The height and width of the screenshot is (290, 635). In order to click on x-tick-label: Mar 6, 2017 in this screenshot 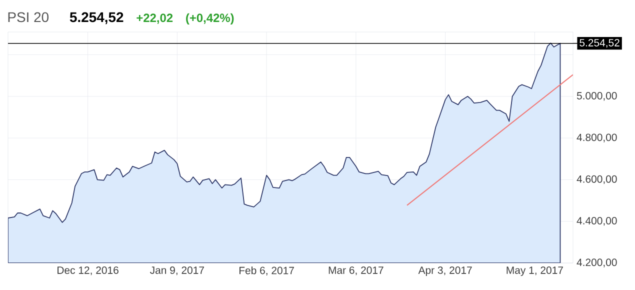, I will do `click(356, 271)`.